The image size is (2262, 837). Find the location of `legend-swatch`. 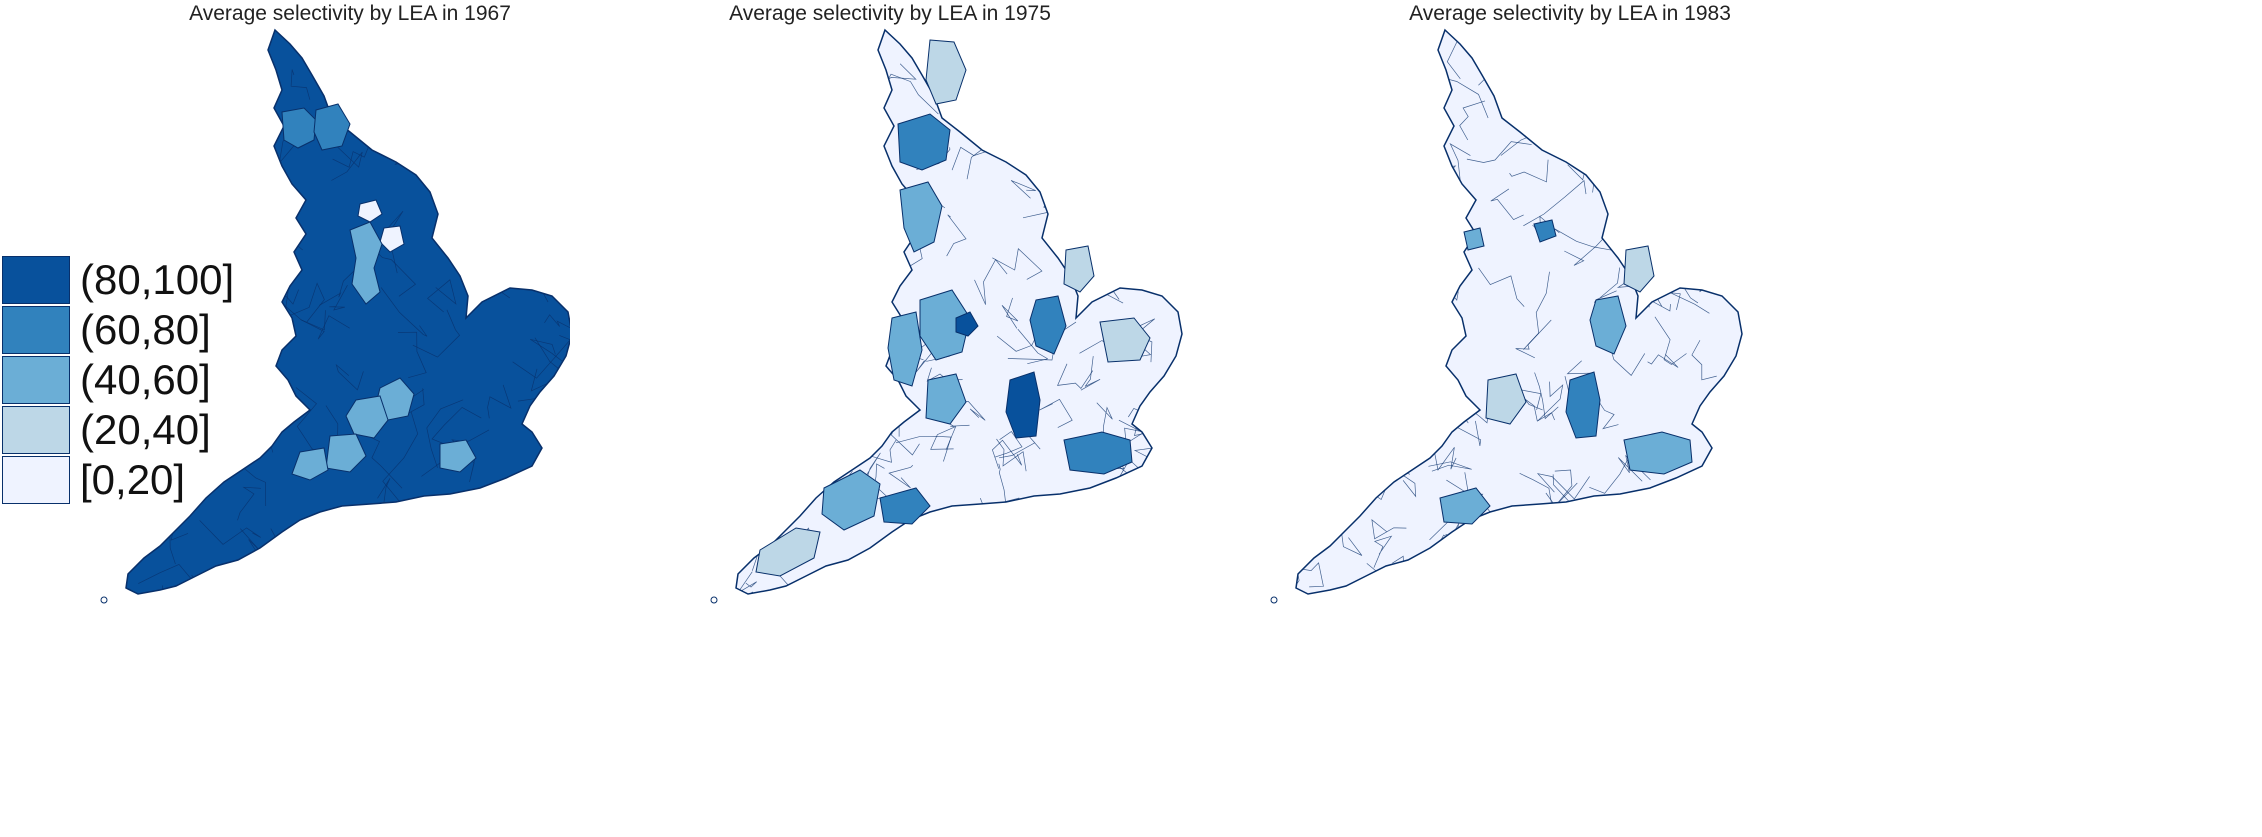

legend-swatch is located at coordinates (36, 380).